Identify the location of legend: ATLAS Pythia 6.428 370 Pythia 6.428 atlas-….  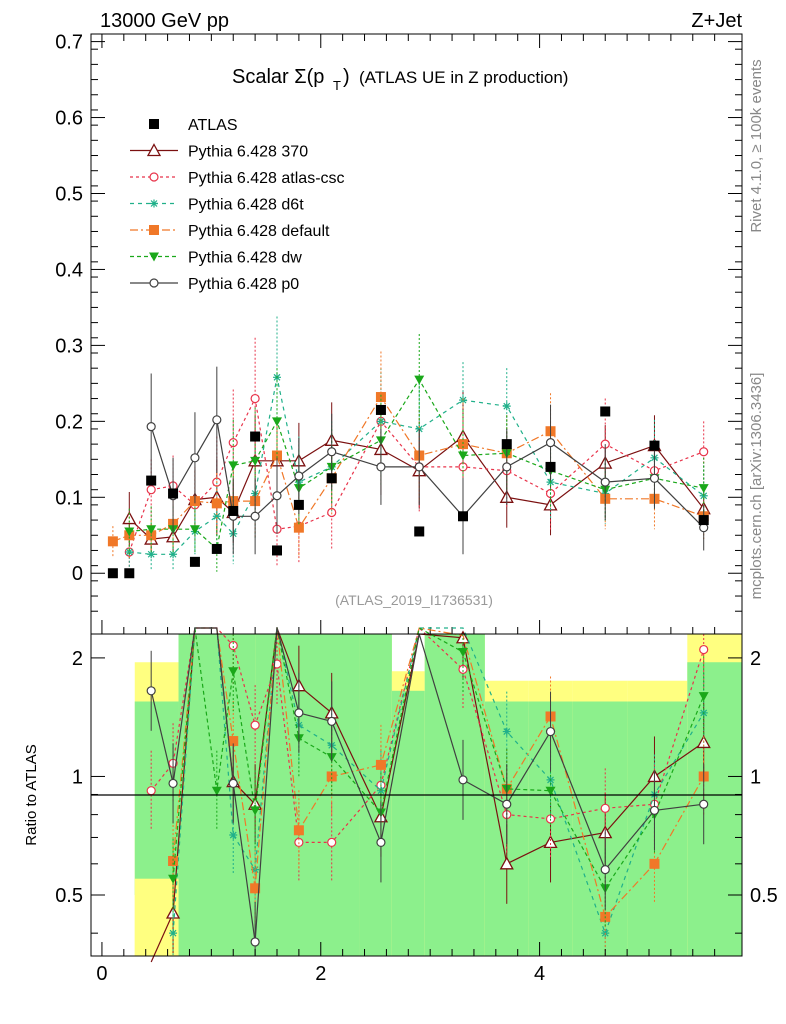
(237, 205).